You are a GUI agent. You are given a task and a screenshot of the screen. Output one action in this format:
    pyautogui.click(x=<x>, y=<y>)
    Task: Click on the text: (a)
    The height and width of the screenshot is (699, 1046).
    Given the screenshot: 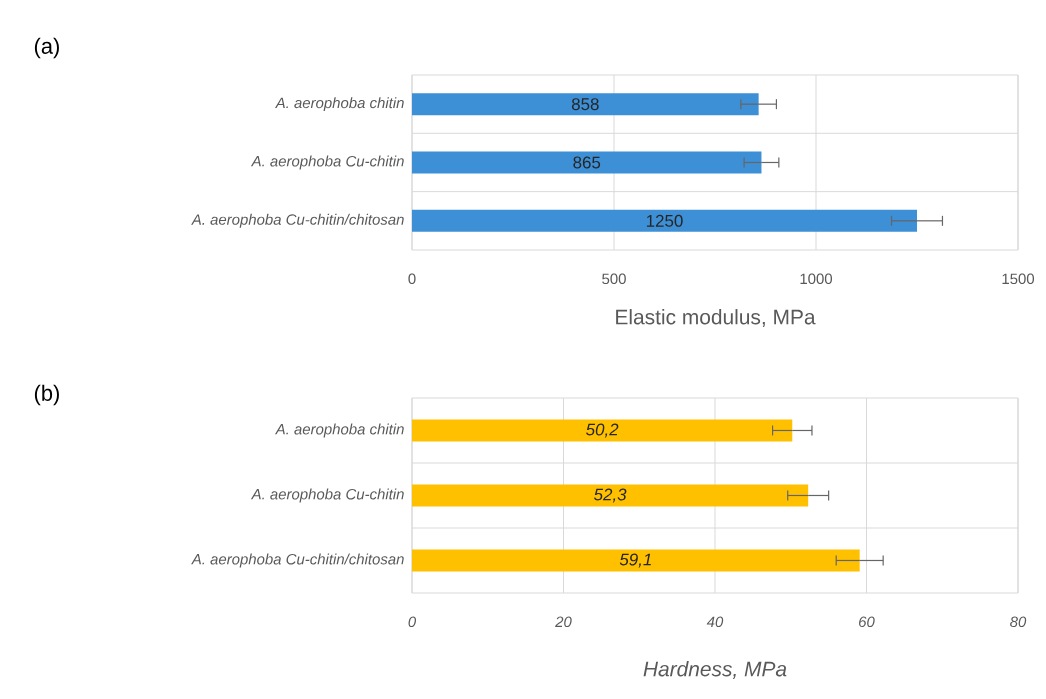 What is the action you would take?
    pyautogui.click(x=46, y=48)
    